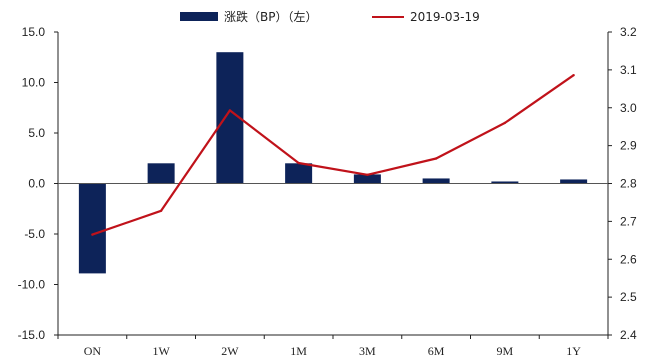 The width and height of the screenshot is (653, 359). What do you see at coordinates (36, 133) in the screenshot?
I see `left-tick-label: 5.0` at bounding box center [36, 133].